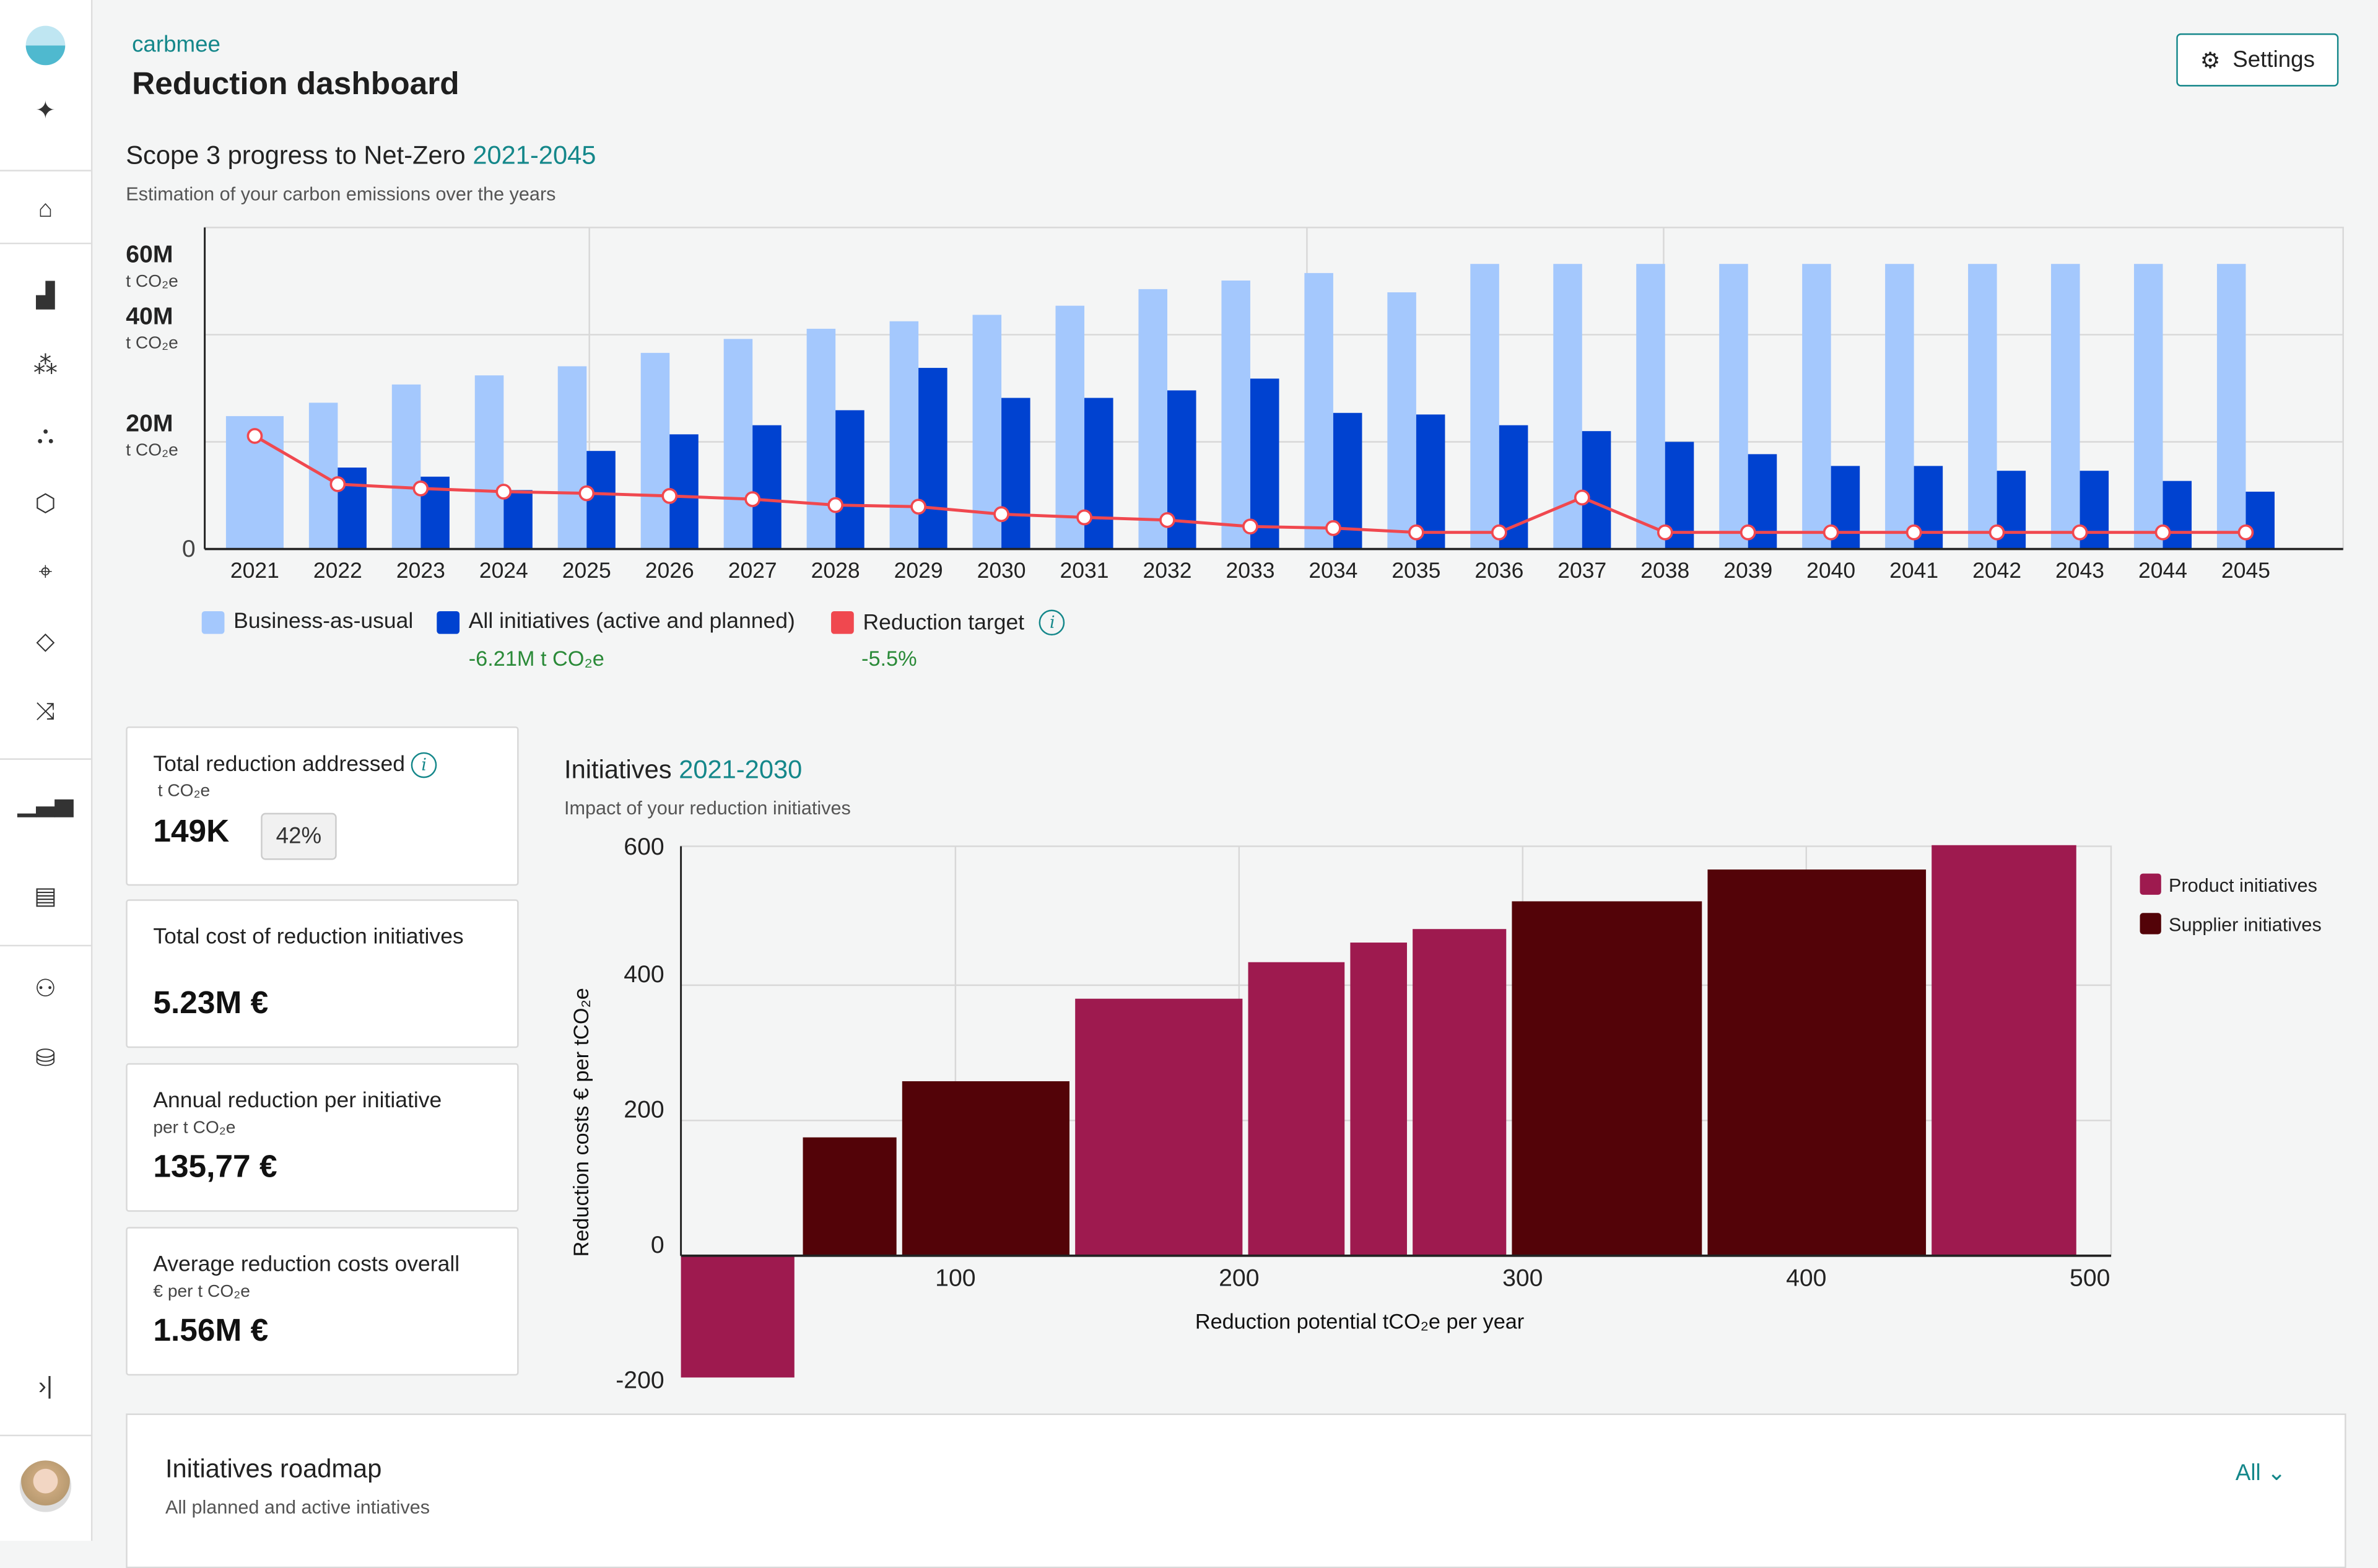 This screenshot has height=1568, width=2378. What do you see at coordinates (149, 316) in the screenshot?
I see `y-tick-label: 40M` at bounding box center [149, 316].